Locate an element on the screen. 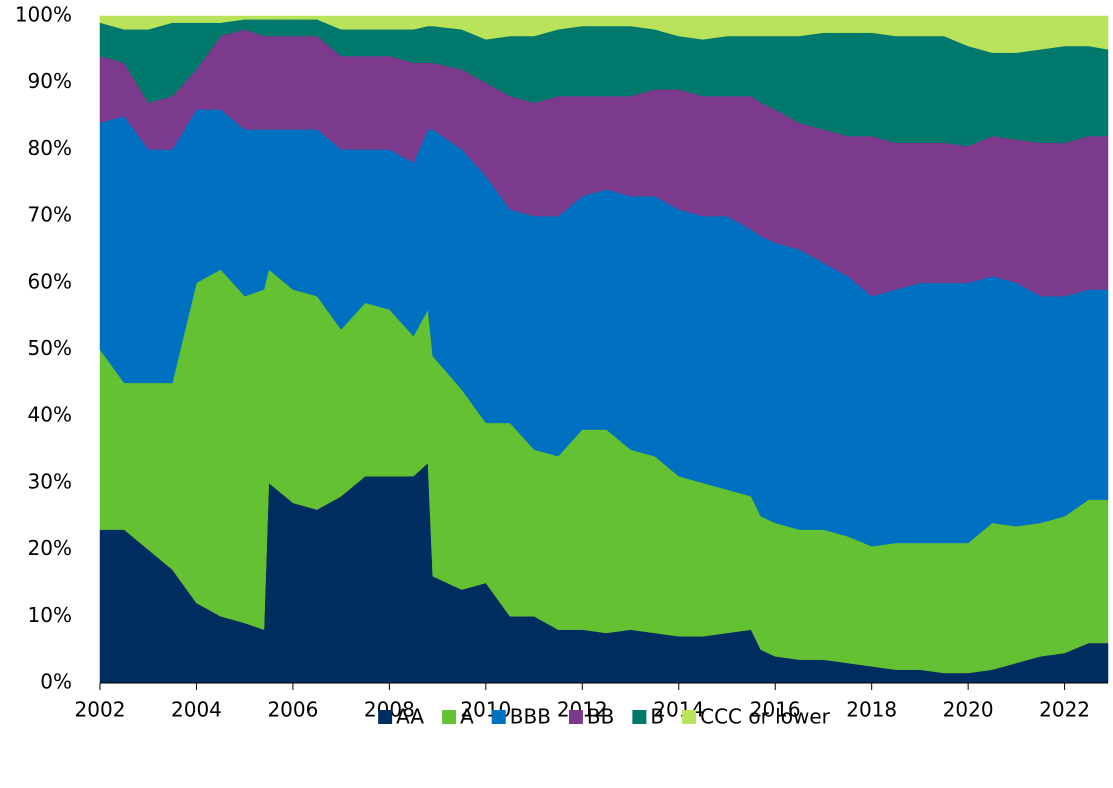 The image size is (1113, 788). legend-label: B is located at coordinates (657, 717).